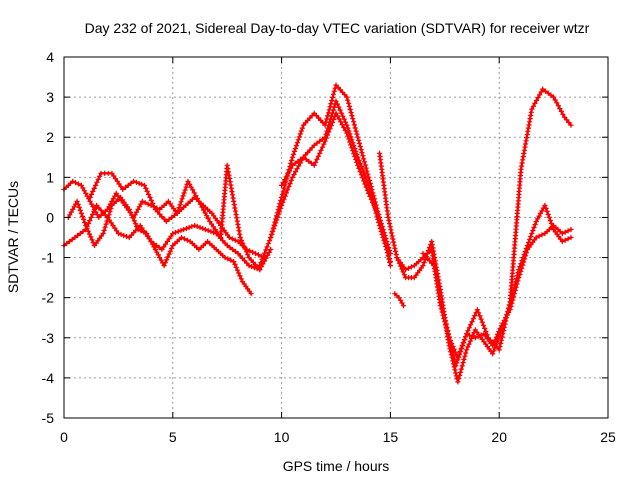 This screenshot has width=640, height=480. Describe the element at coordinates (50, 217) in the screenshot. I see `y-tick-label: 0` at that location.